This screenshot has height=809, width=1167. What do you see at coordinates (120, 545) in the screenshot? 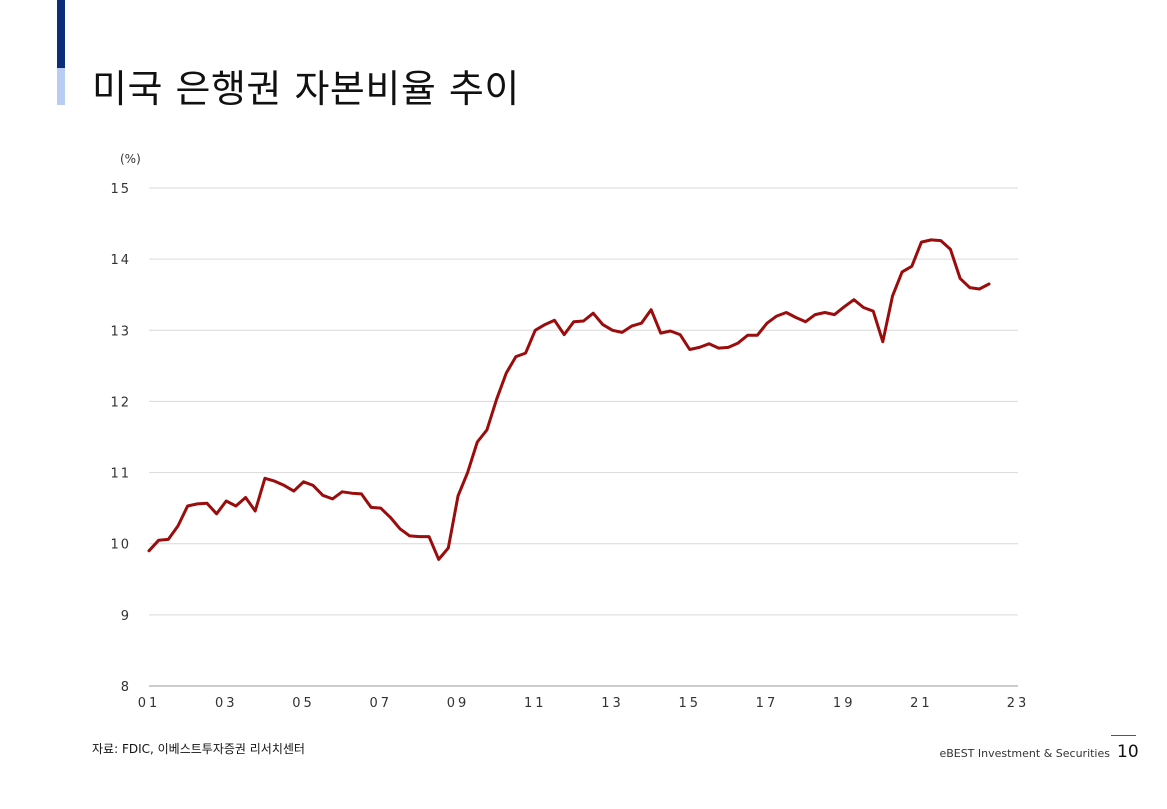
I see `y-tick-label: 10` at bounding box center [120, 545].